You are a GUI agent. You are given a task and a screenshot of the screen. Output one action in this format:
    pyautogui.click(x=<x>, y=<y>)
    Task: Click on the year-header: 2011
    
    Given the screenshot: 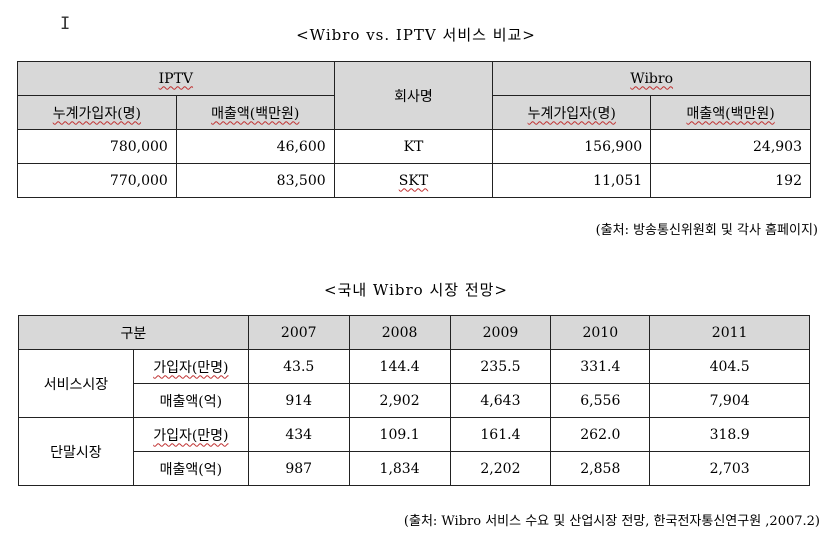 What is the action you would take?
    pyautogui.click(x=729, y=332)
    